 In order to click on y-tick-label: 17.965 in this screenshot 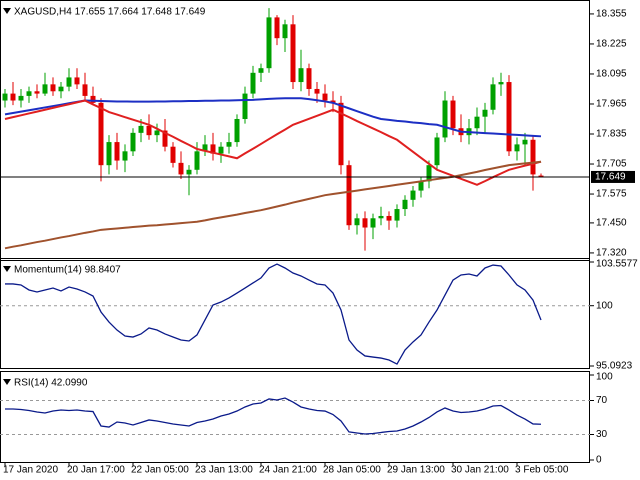, I will do `click(611, 104)`.